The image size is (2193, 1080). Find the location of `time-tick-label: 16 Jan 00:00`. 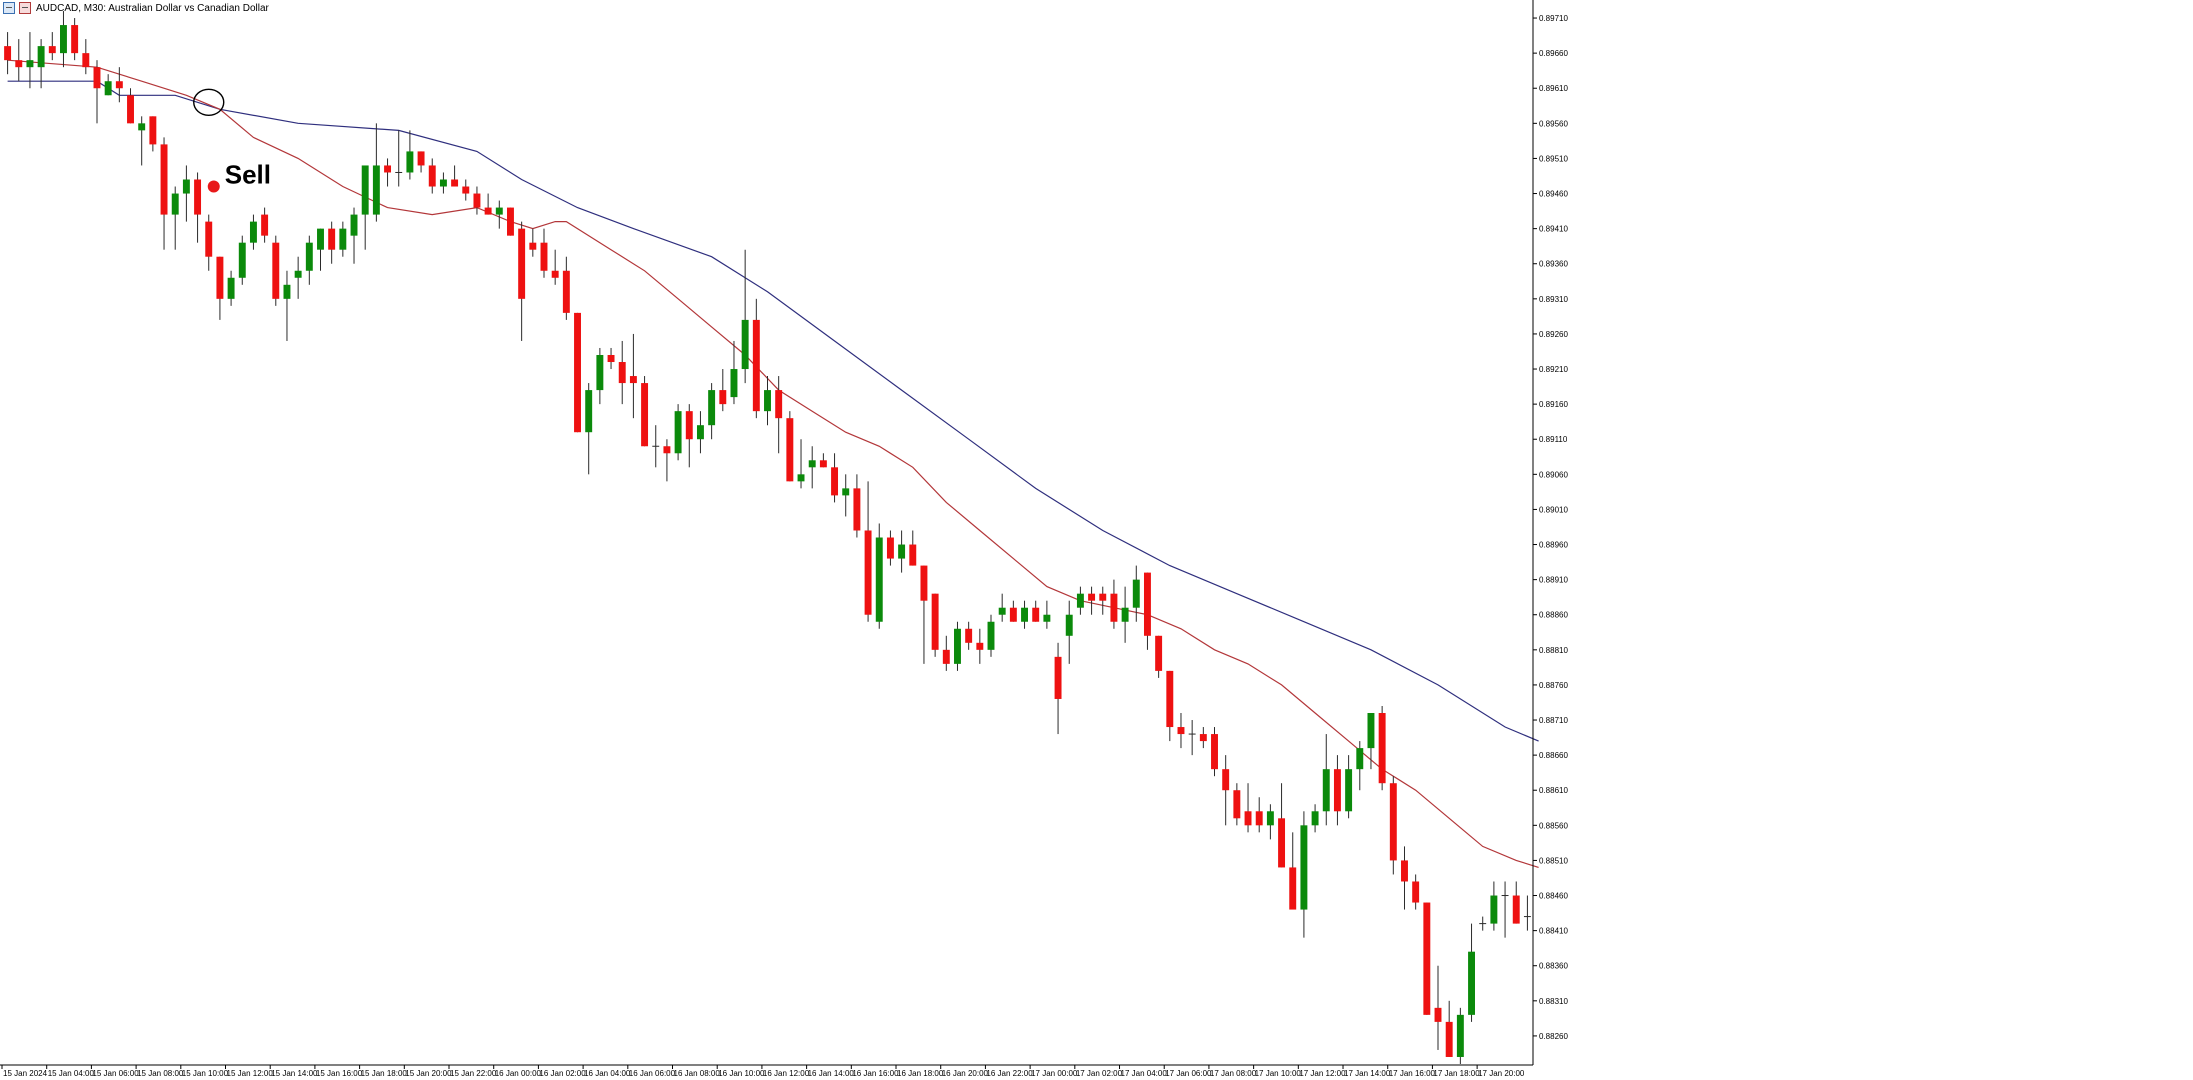

time-tick-label: 16 Jan 00:00 is located at coordinates (518, 1073).